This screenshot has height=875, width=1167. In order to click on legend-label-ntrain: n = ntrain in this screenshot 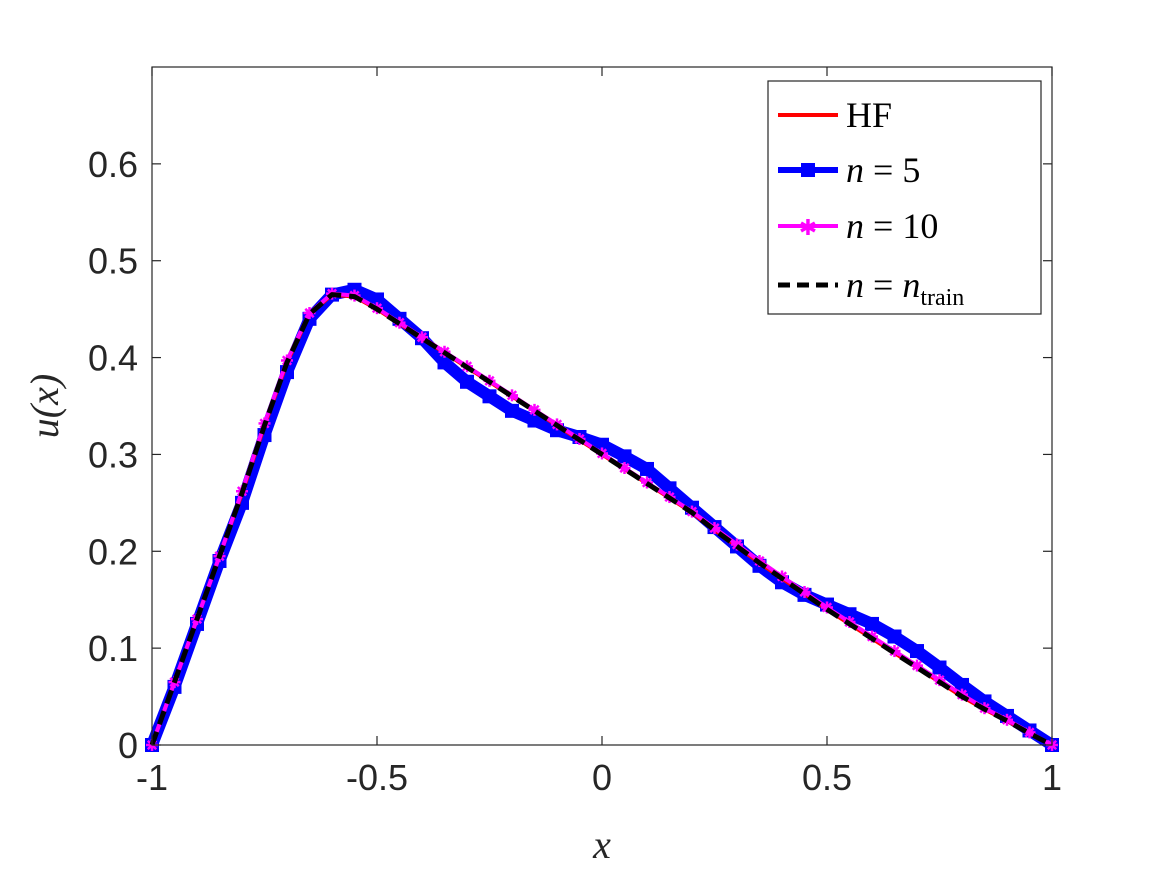, I will do `click(905, 288)`.